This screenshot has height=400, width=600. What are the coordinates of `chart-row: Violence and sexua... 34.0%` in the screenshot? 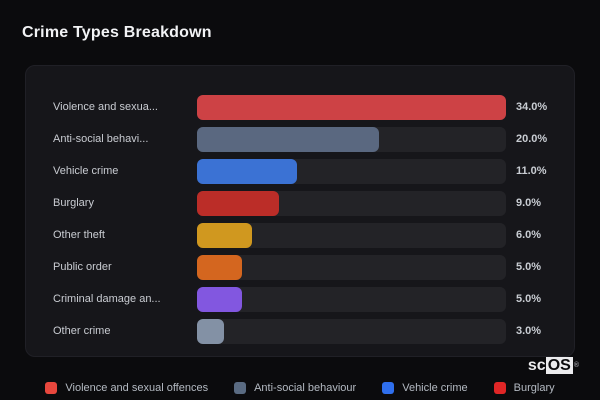 It's located at (300, 107).